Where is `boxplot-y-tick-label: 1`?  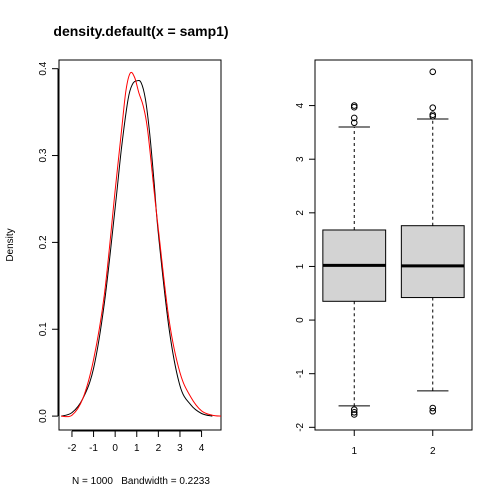
boxplot-y-tick-label: 1 is located at coordinates (300, 266).